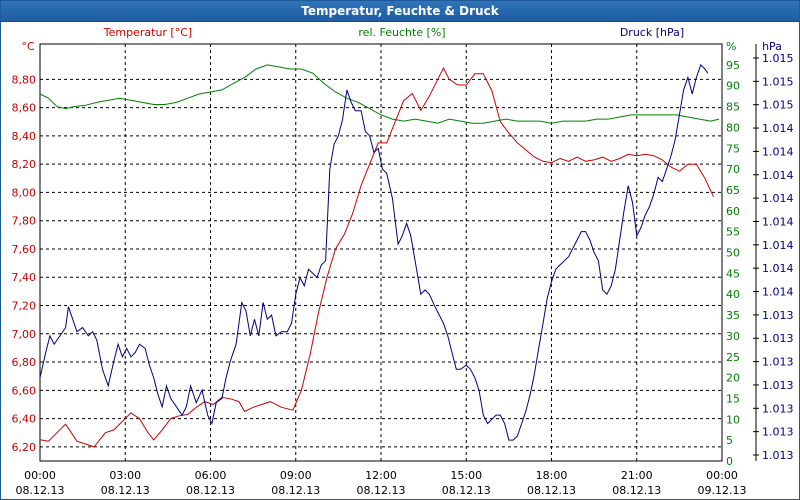 This screenshot has width=800, height=500. Describe the element at coordinates (733, 148) in the screenshot. I see `humidity-tick-label: 75` at that location.